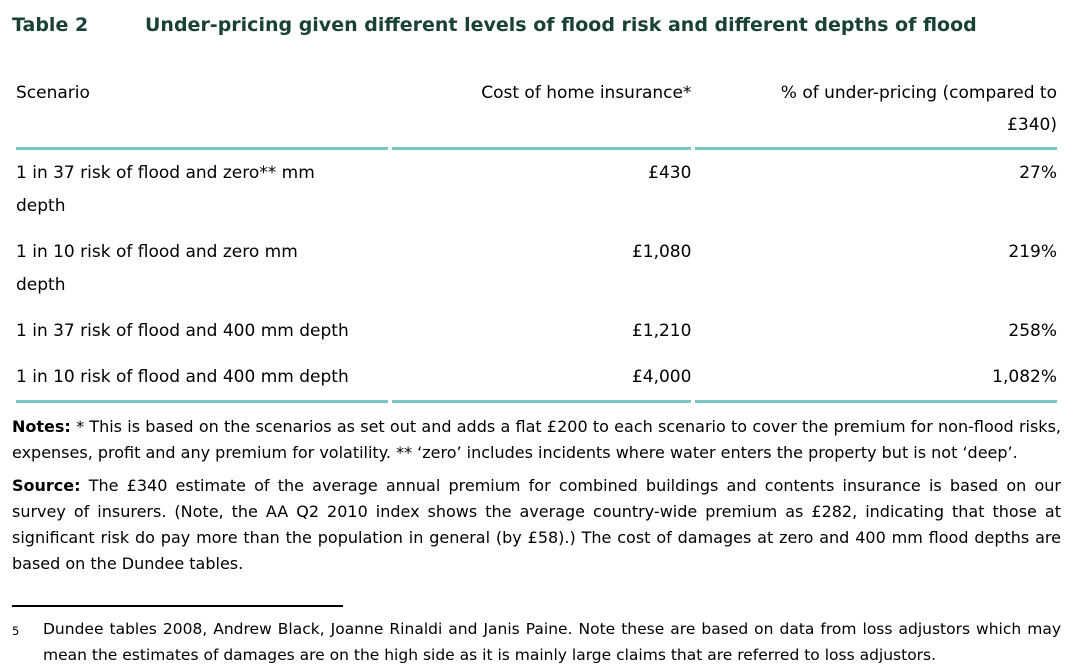 This screenshot has width=1073, height=668. I want to click on footnote-separator, so click(177, 606).